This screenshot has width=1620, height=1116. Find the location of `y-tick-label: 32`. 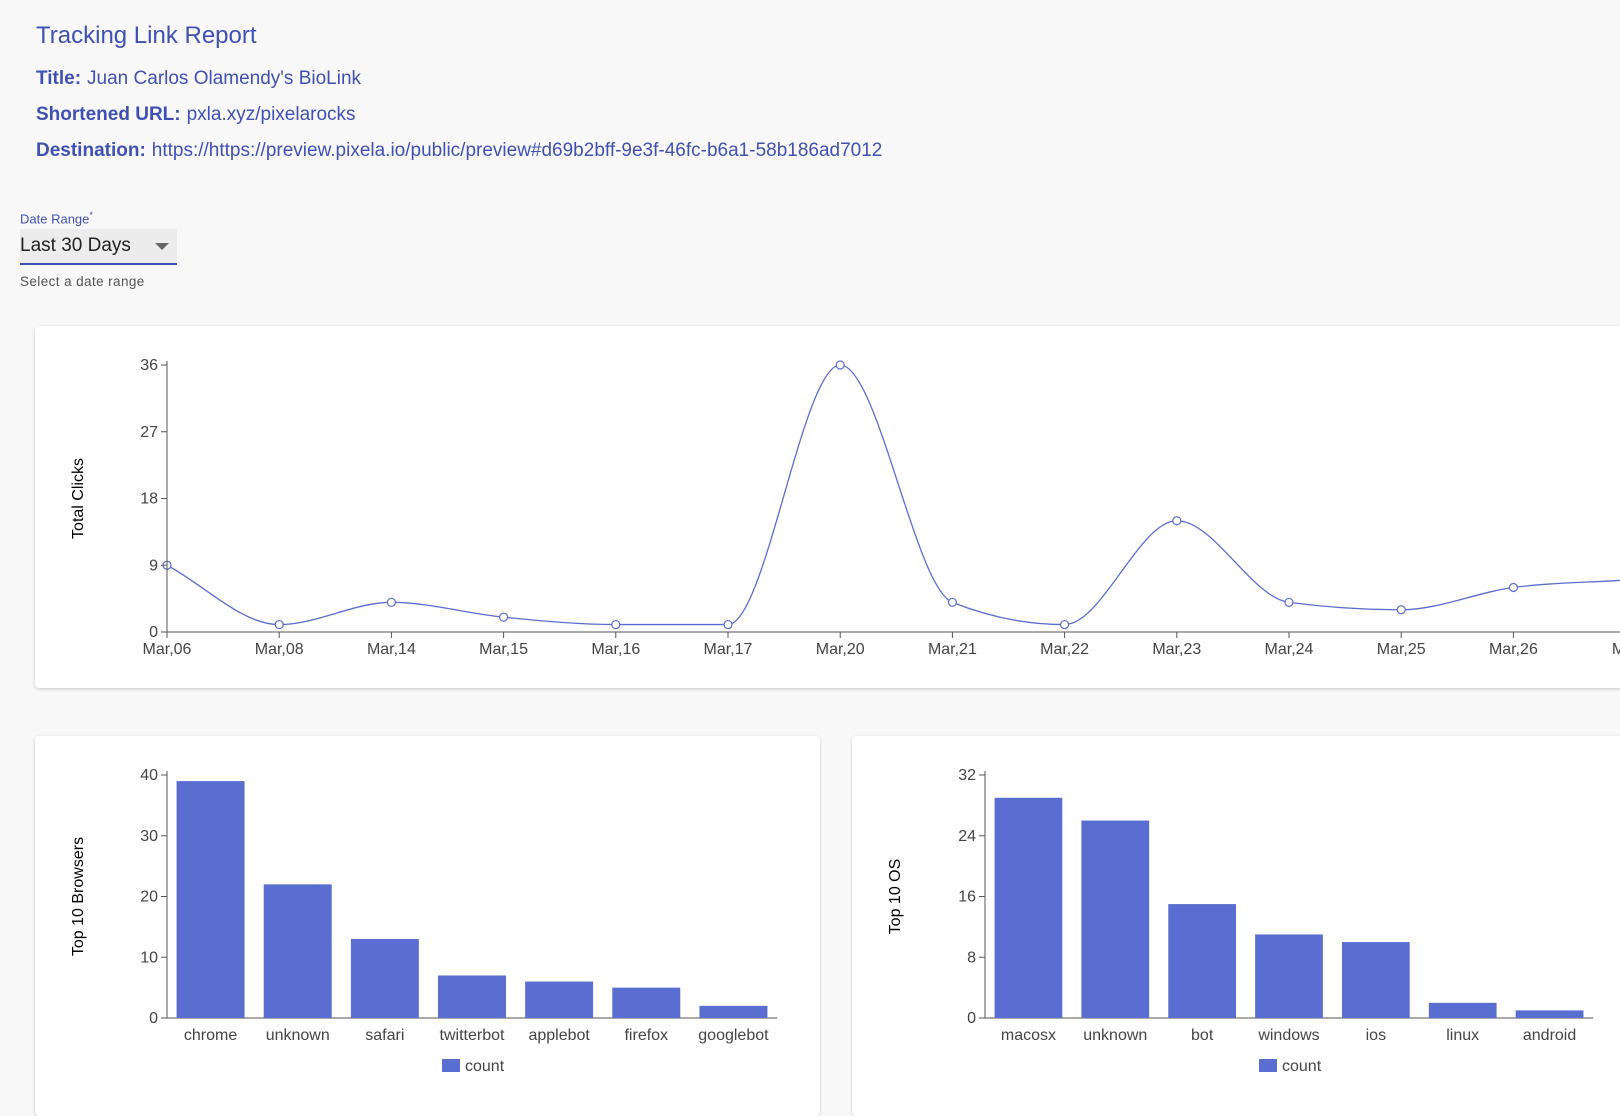

y-tick-label: 32 is located at coordinates (967, 775).